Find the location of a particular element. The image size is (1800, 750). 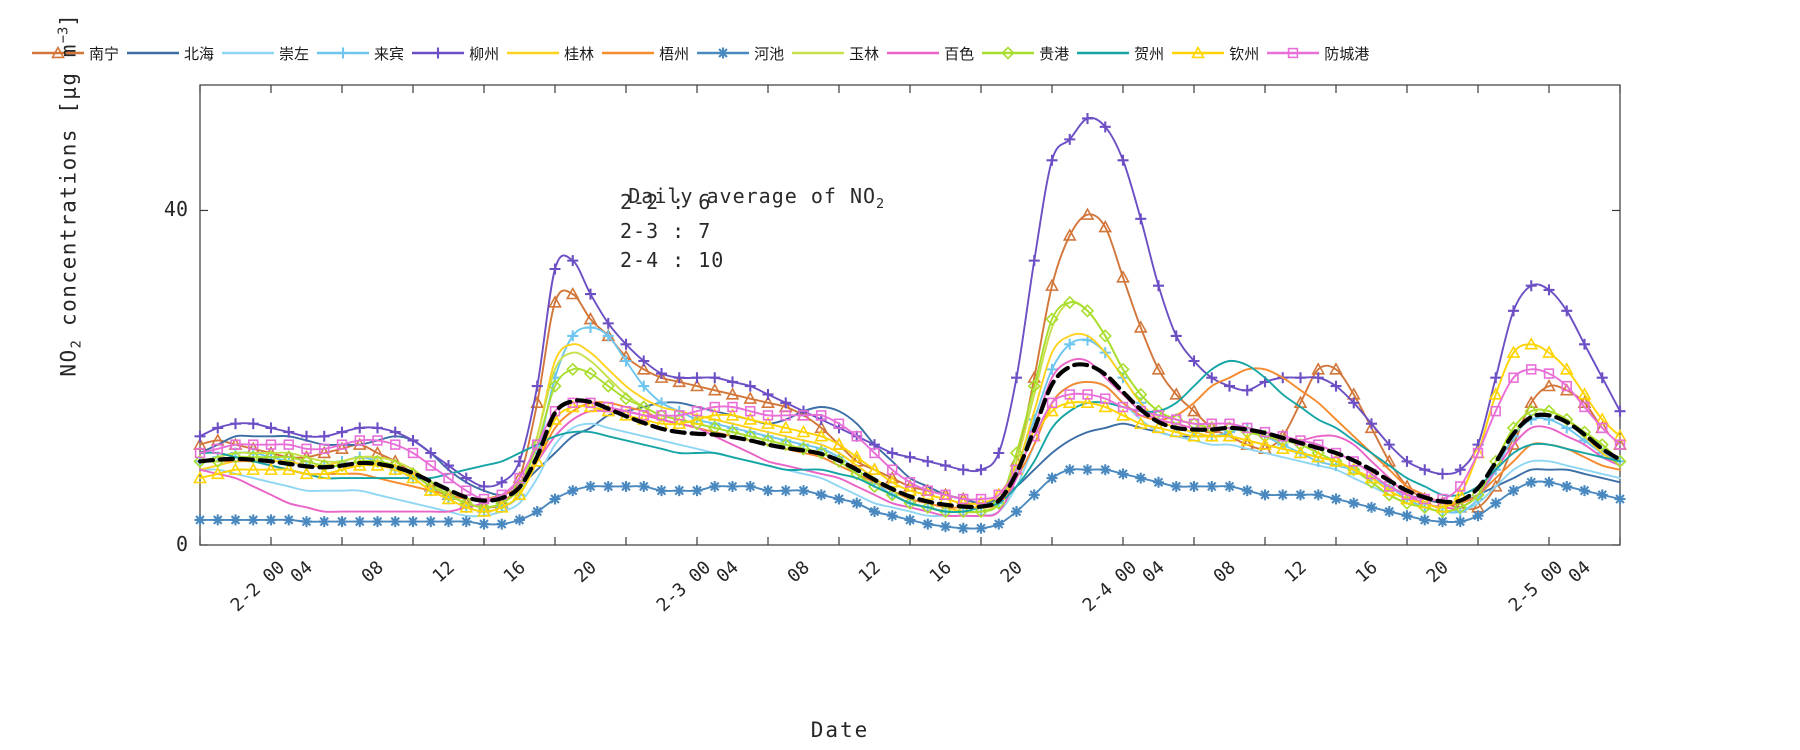

legend-label: 桂林 is located at coordinates (579, 53).